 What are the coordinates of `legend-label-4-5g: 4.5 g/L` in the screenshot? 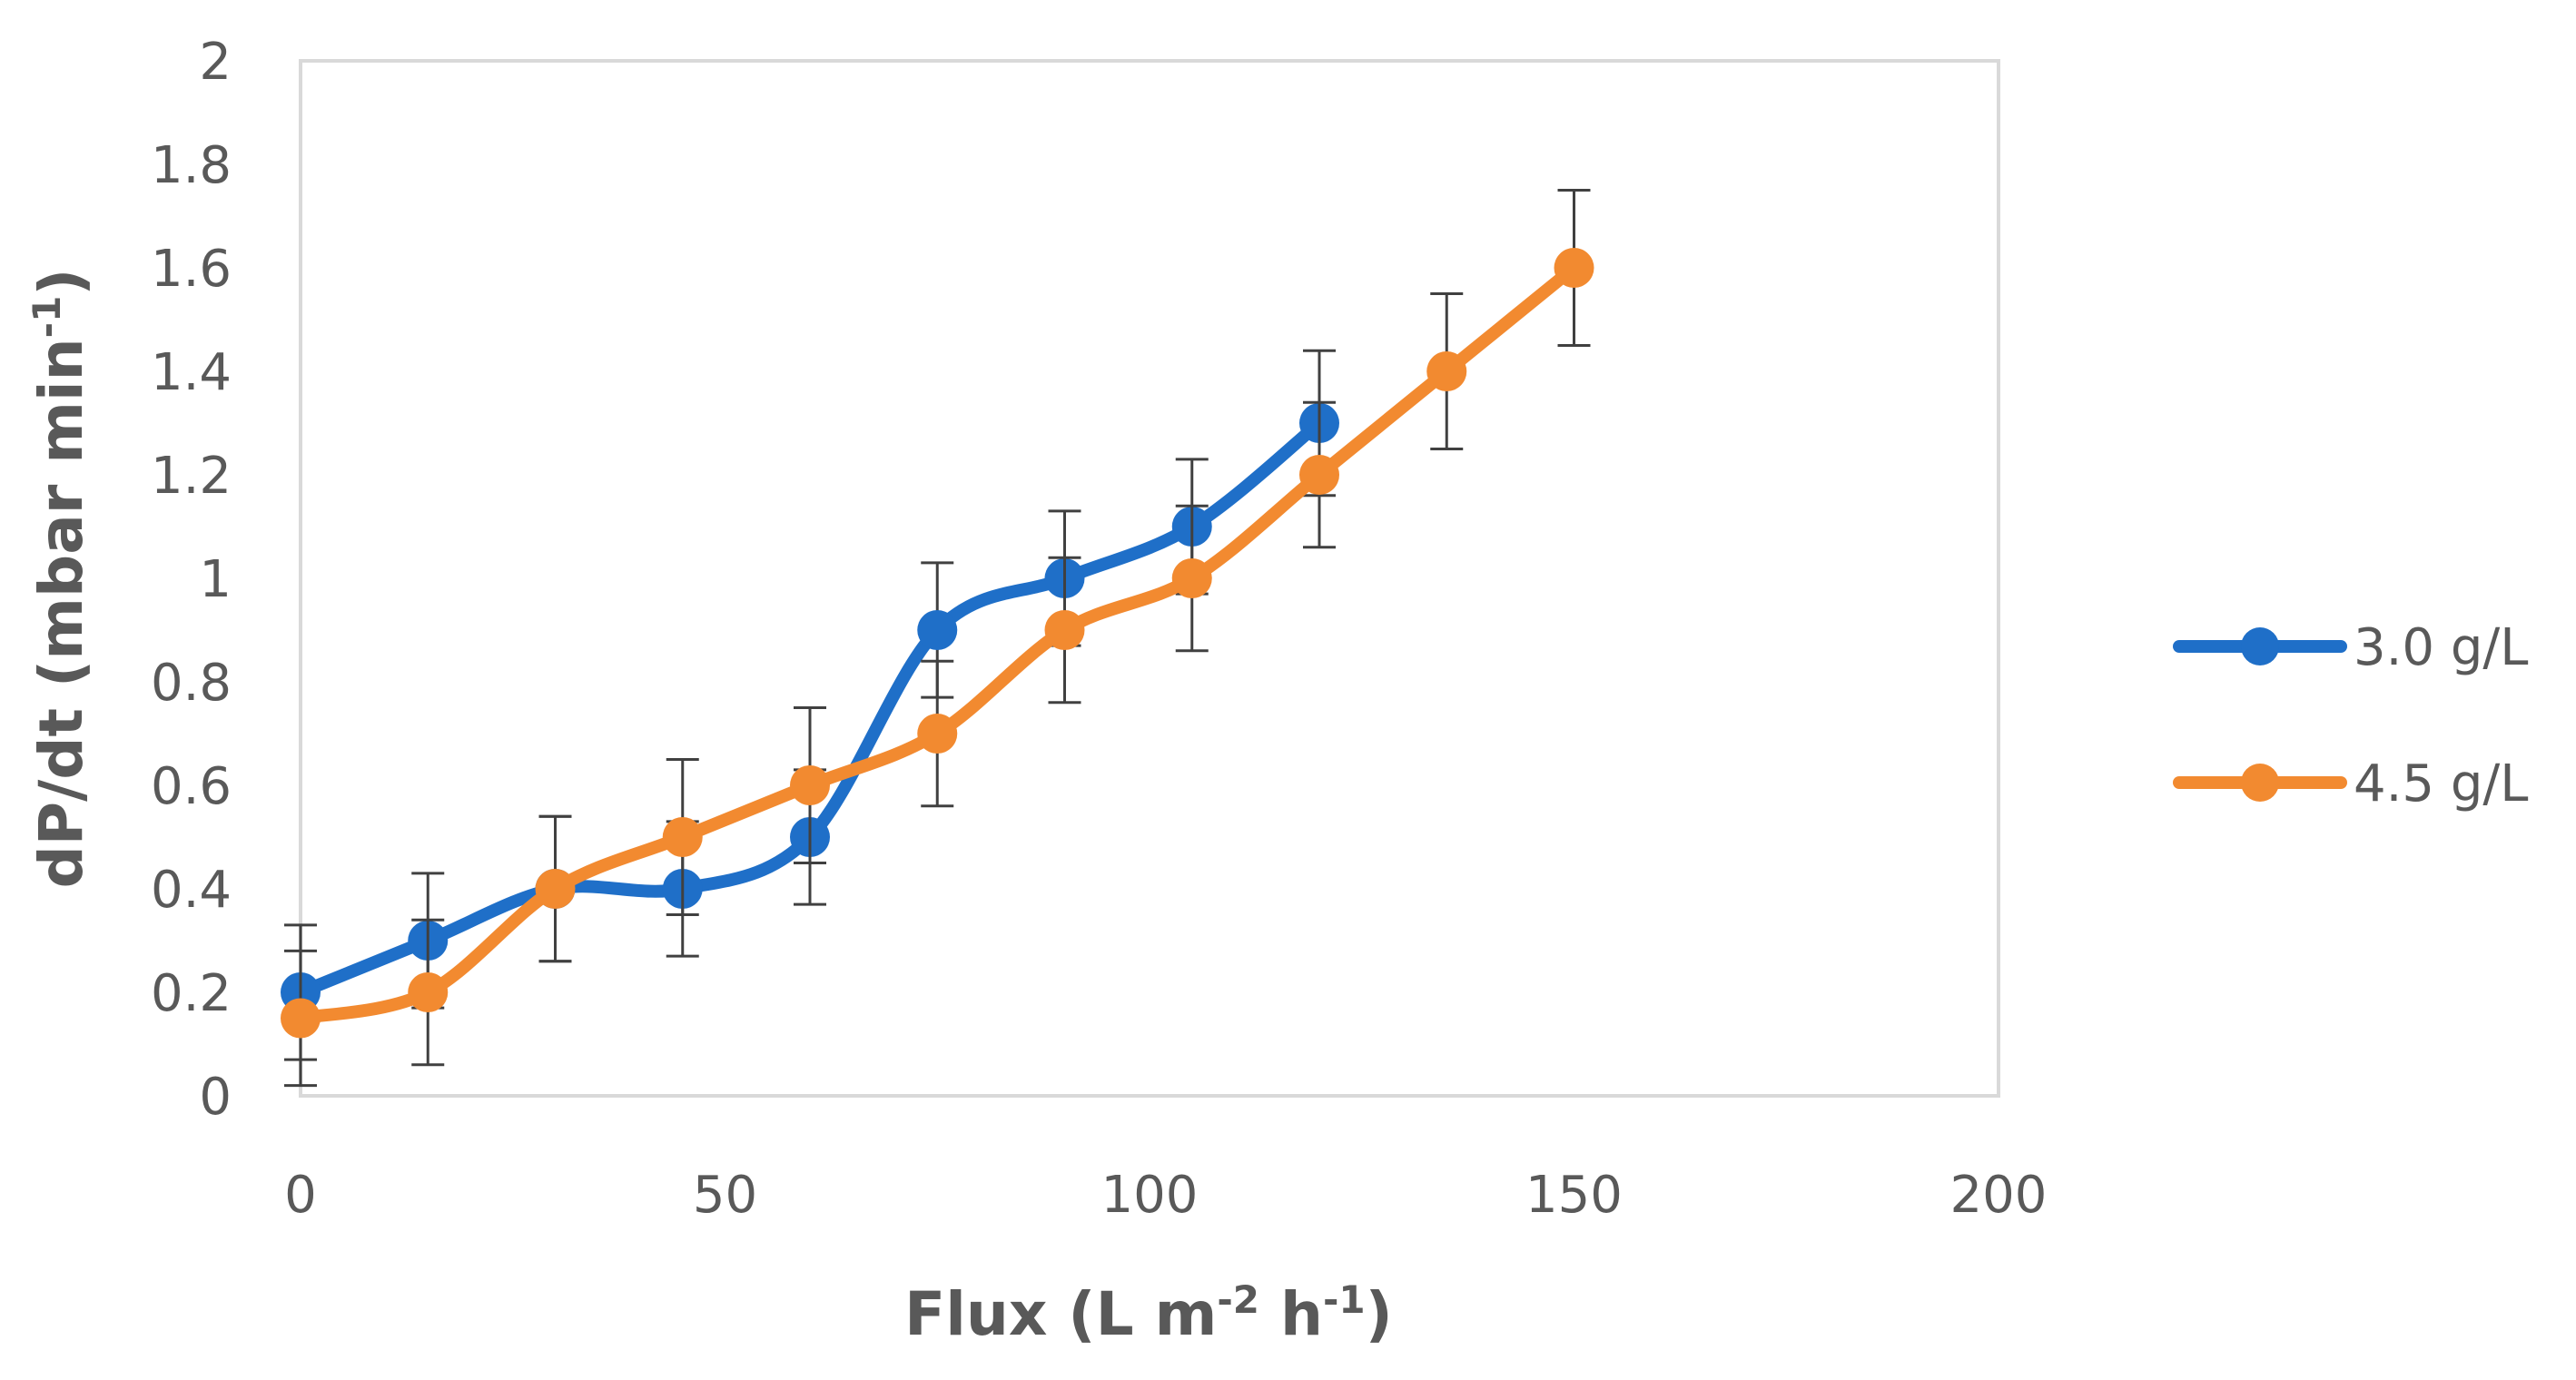 It's located at (2441, 784).